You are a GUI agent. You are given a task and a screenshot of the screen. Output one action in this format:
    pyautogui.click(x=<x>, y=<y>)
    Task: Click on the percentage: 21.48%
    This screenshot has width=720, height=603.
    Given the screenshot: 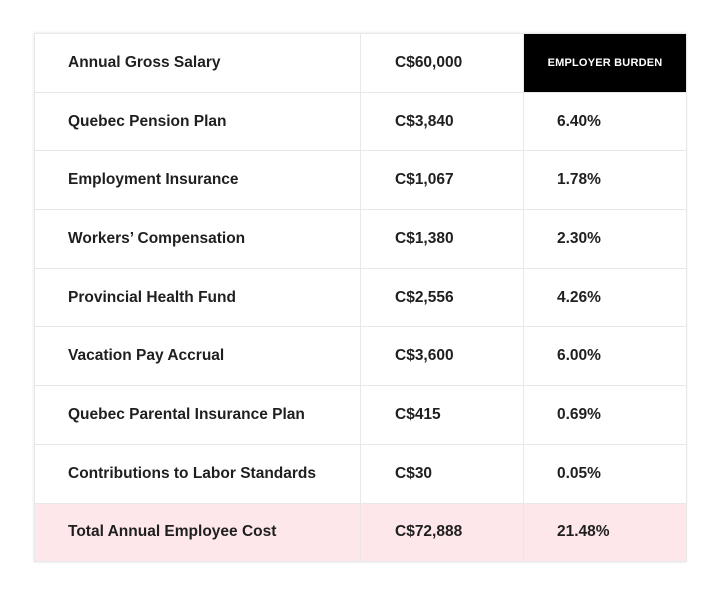 What is the action you would take?
    pyautogui.click(x=605, y=532)
    